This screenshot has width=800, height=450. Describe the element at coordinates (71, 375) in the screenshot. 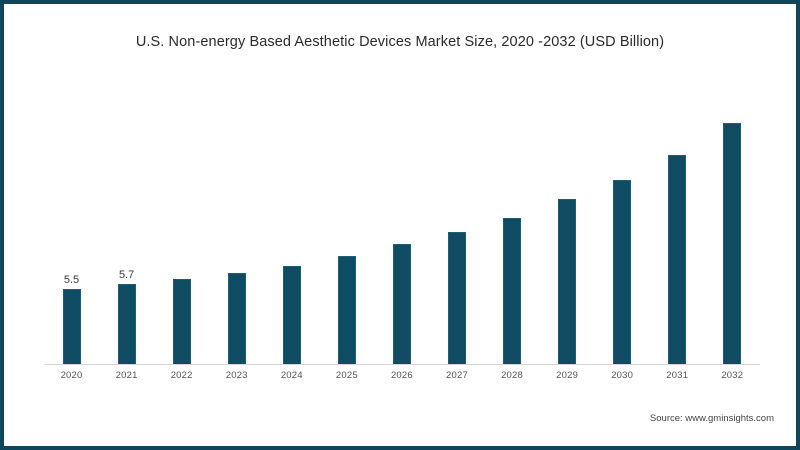

I see `x-axis-tick-label: 2020` at that location.